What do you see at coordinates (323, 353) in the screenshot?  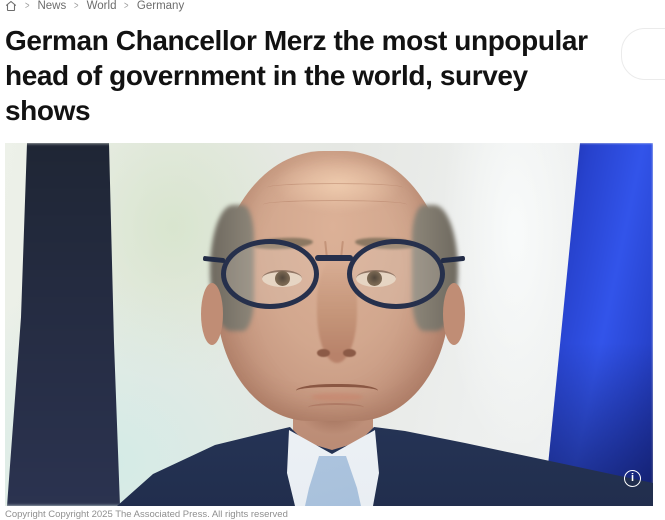 I see `portrait-nostril-left` at bounding box center [323, 353].